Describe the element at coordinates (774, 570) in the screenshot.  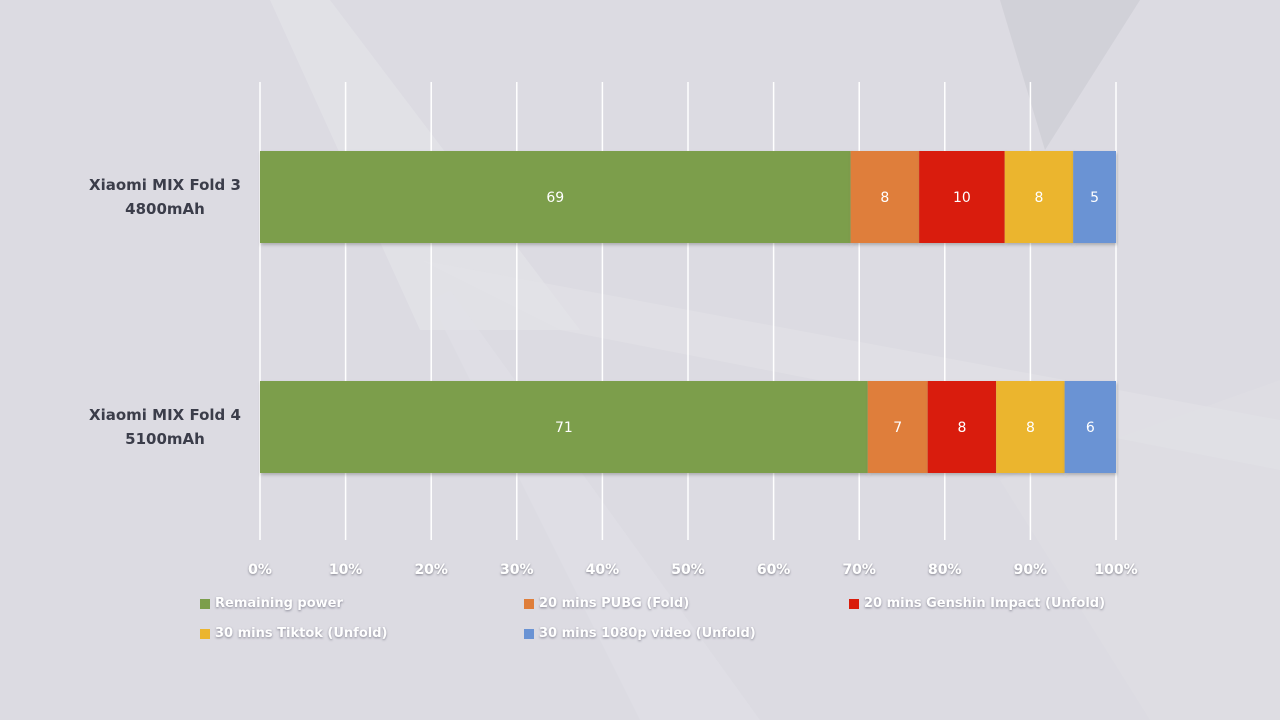
I see `x-tick-label: 60%` at that location.